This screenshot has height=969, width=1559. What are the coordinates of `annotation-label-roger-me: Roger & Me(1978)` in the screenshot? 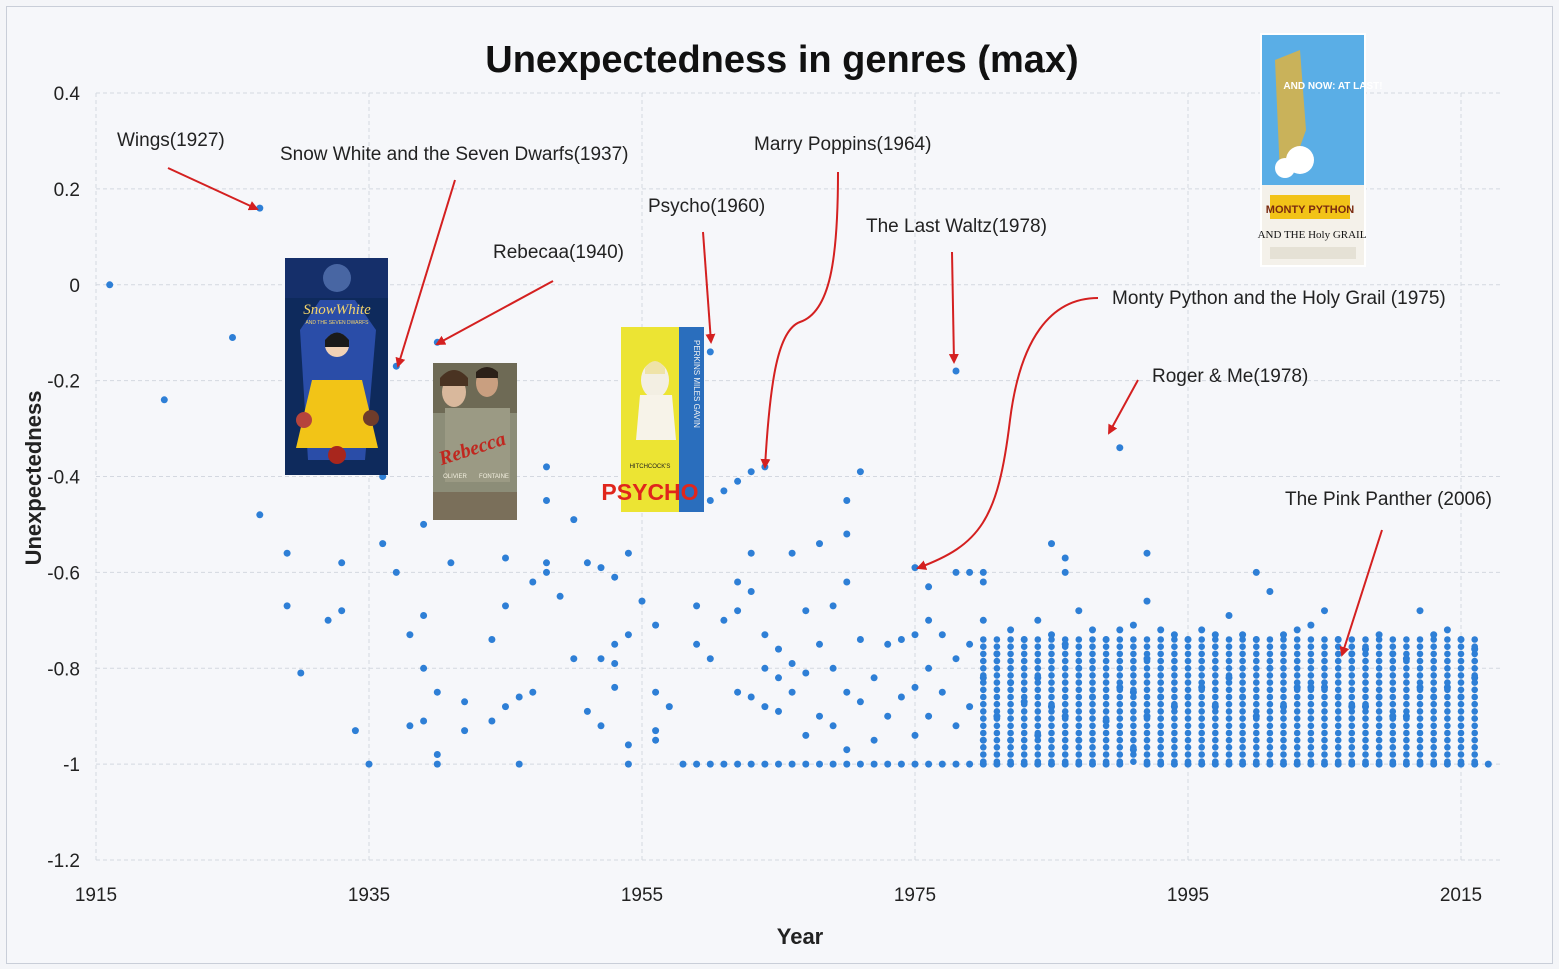 It's located at (1230, 376).